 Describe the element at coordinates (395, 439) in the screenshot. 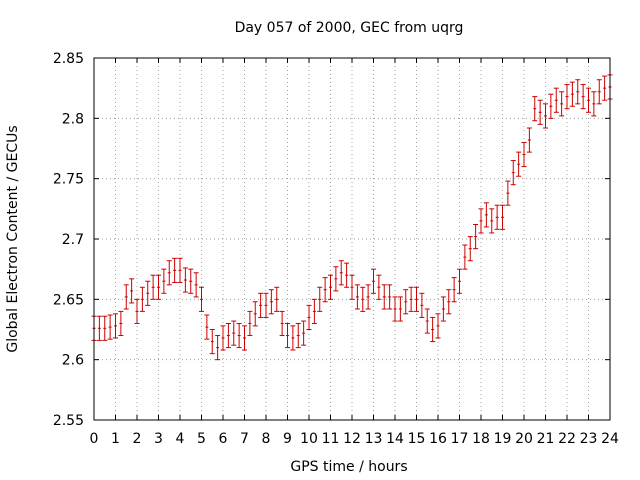

I see `x-tick-label: 14` at that location.